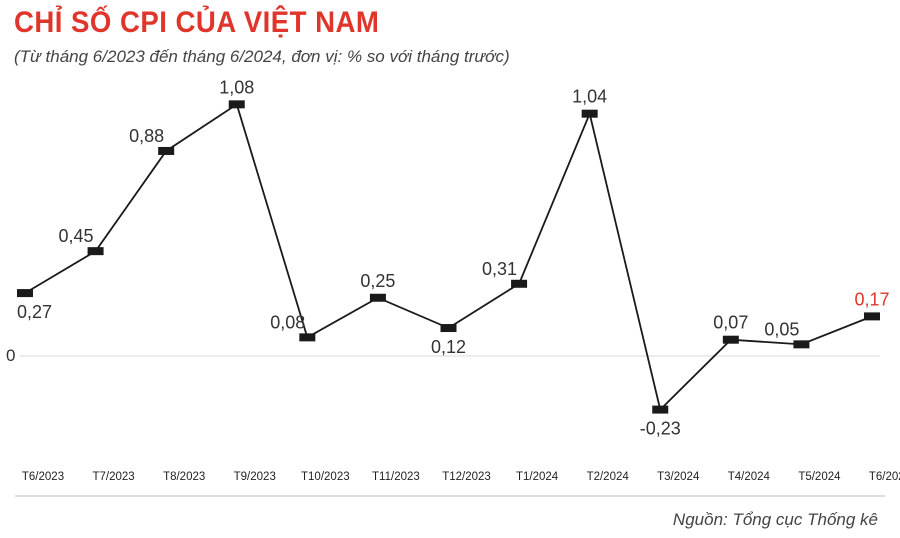 The image size is (900, 538). I want to click on data-label: 0,31, so click(499, 269).